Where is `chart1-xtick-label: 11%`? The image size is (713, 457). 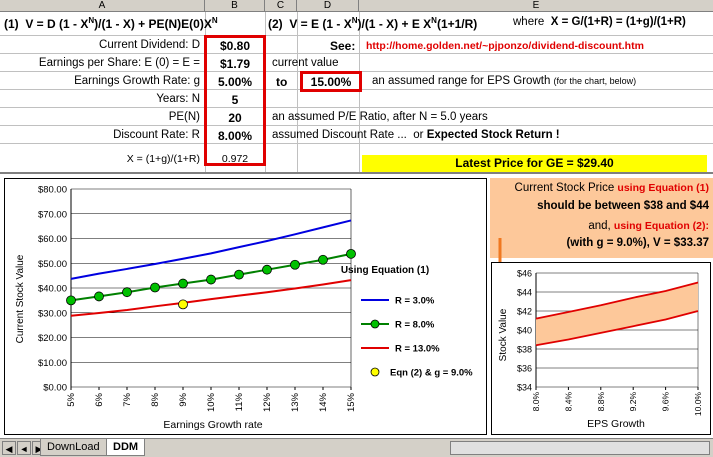
chart1-xtick-label: 11% is located at coordinates (239, 401).